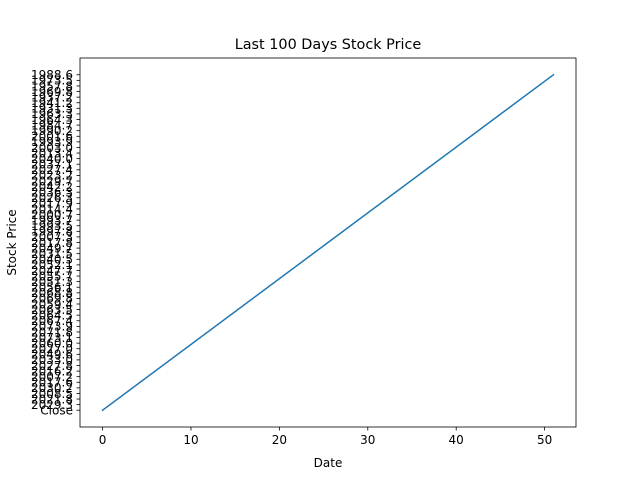  Describe the element at coordinates (52, 299) in the screenshot. I see `y-tick-label: 2069.8` at that location.